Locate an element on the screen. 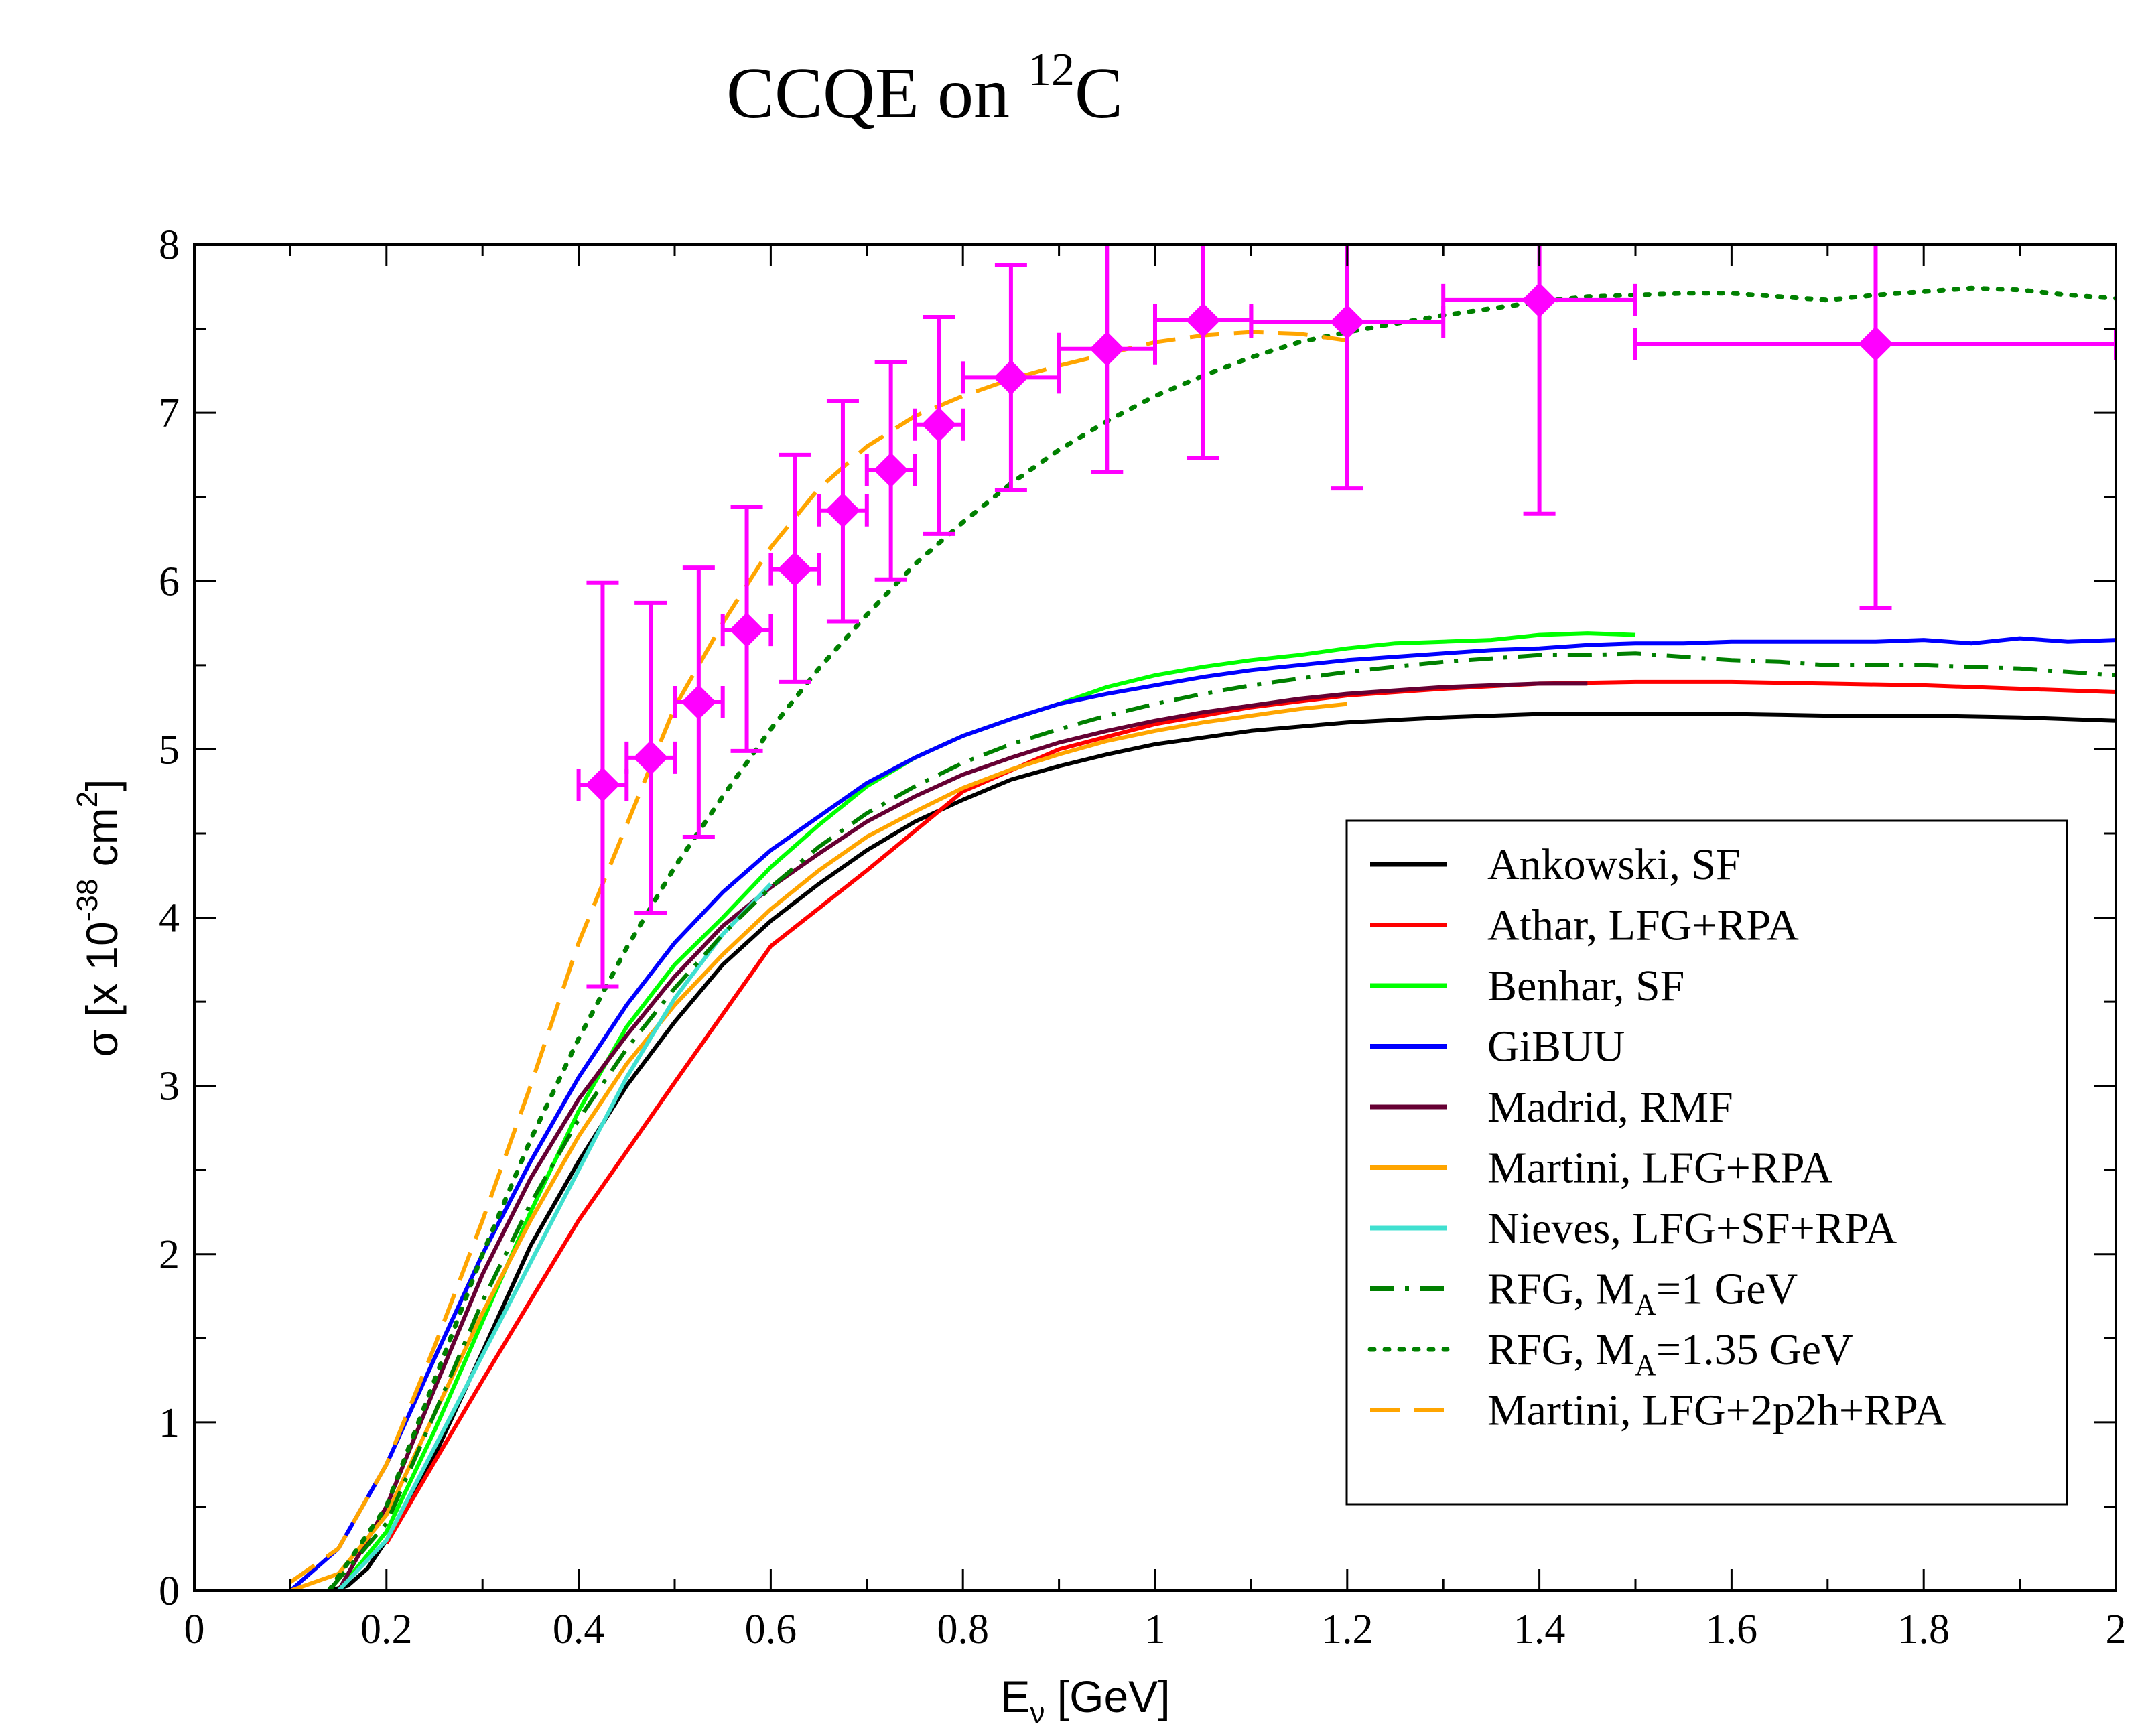 Image resolution: width=2148 pixels, height=1736 pixels. x-axis-label-suffix: [GeV] is located at coordinates (1107, 1696).